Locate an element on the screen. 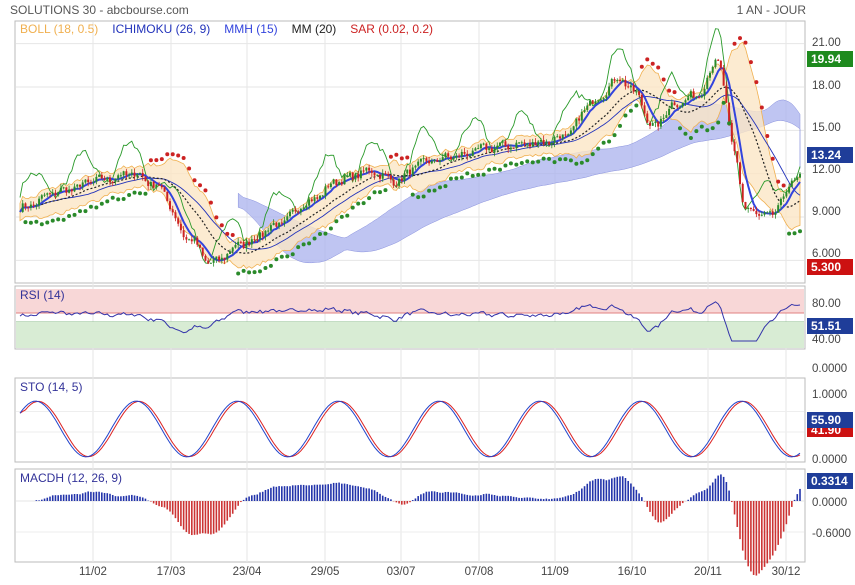 This screenshot has height=585, width=855. rsi-line is located at coordinates (410, 321).